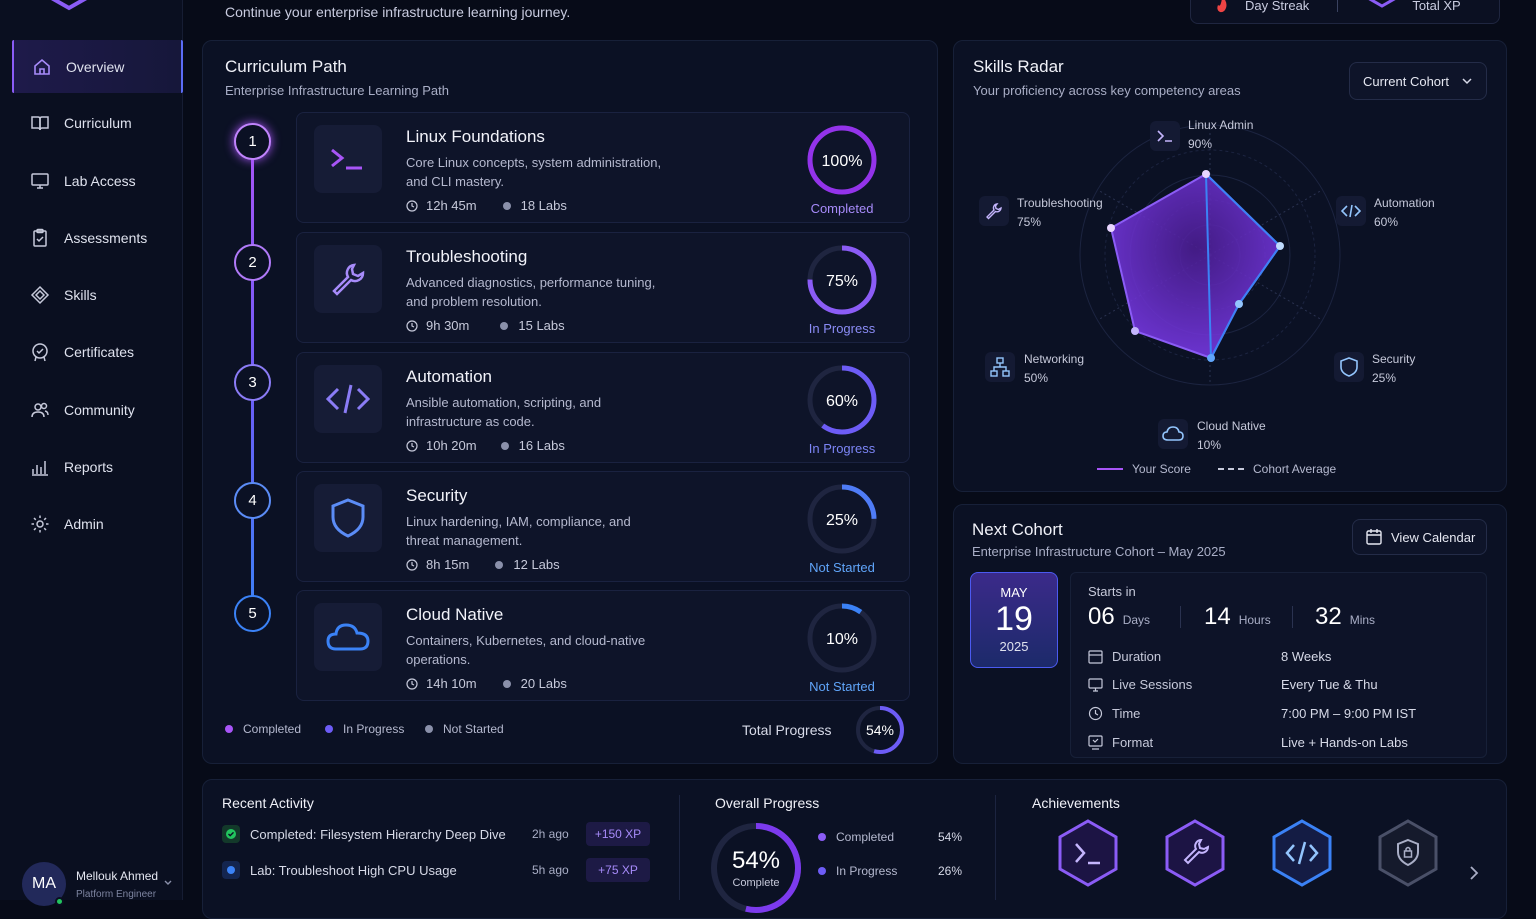 The width and height of the screenshot is (1536, 919). What do you see at coordinates (486, 205) in the screenshot?
I see `course-meta: 12h 45m 18 Labs` at bounding box center [486, 205].